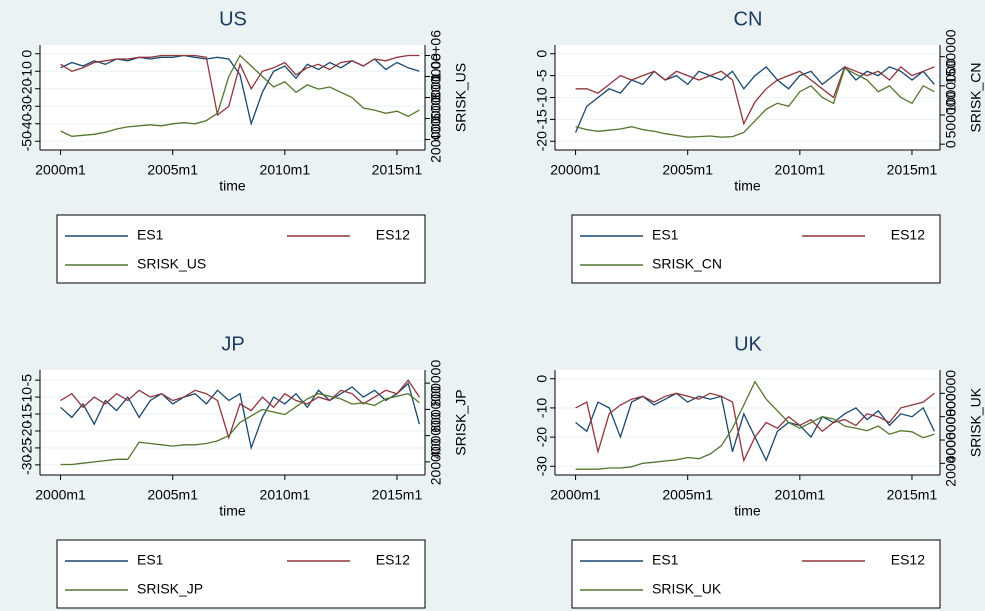  Describe the element at coordinates (951, 144) in the screenshot. I see `y2-tick-label: 0` at that location.